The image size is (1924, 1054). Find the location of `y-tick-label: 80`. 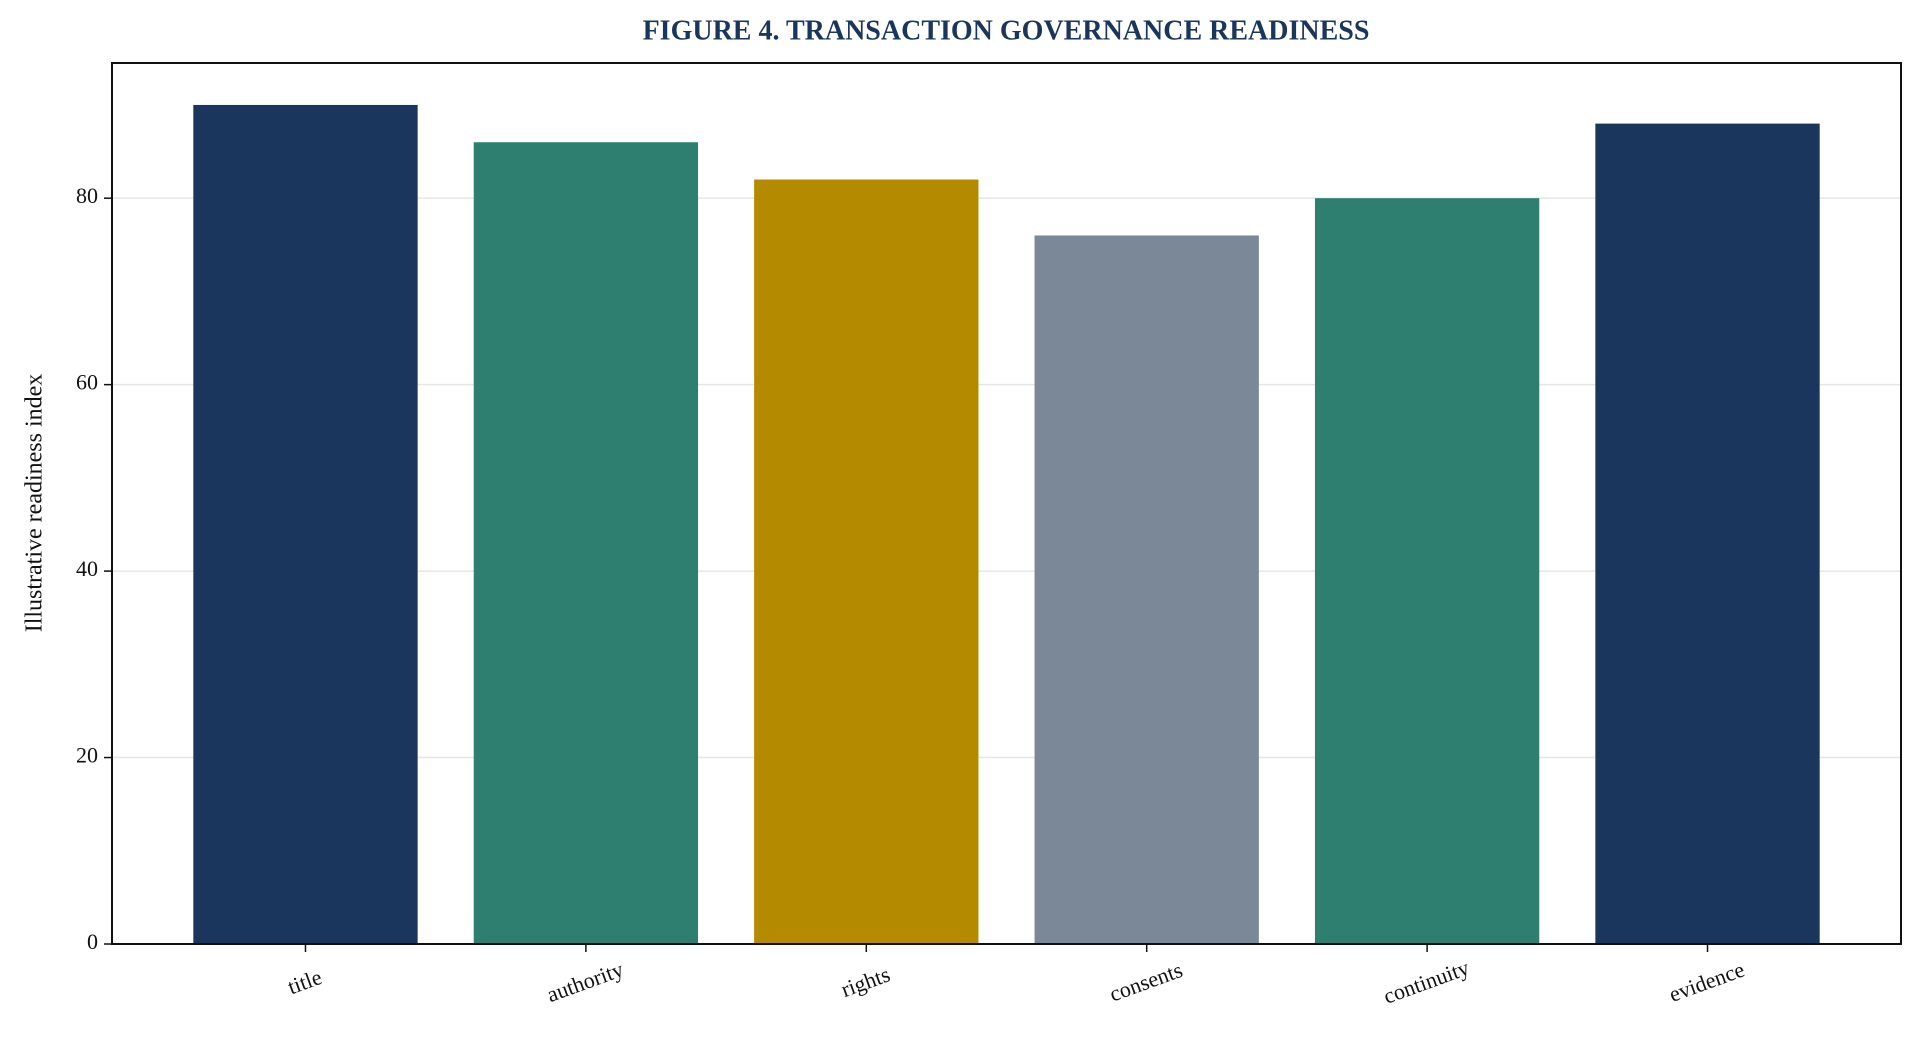

y-tick-label: 80 is located at coordinates (87, 195).